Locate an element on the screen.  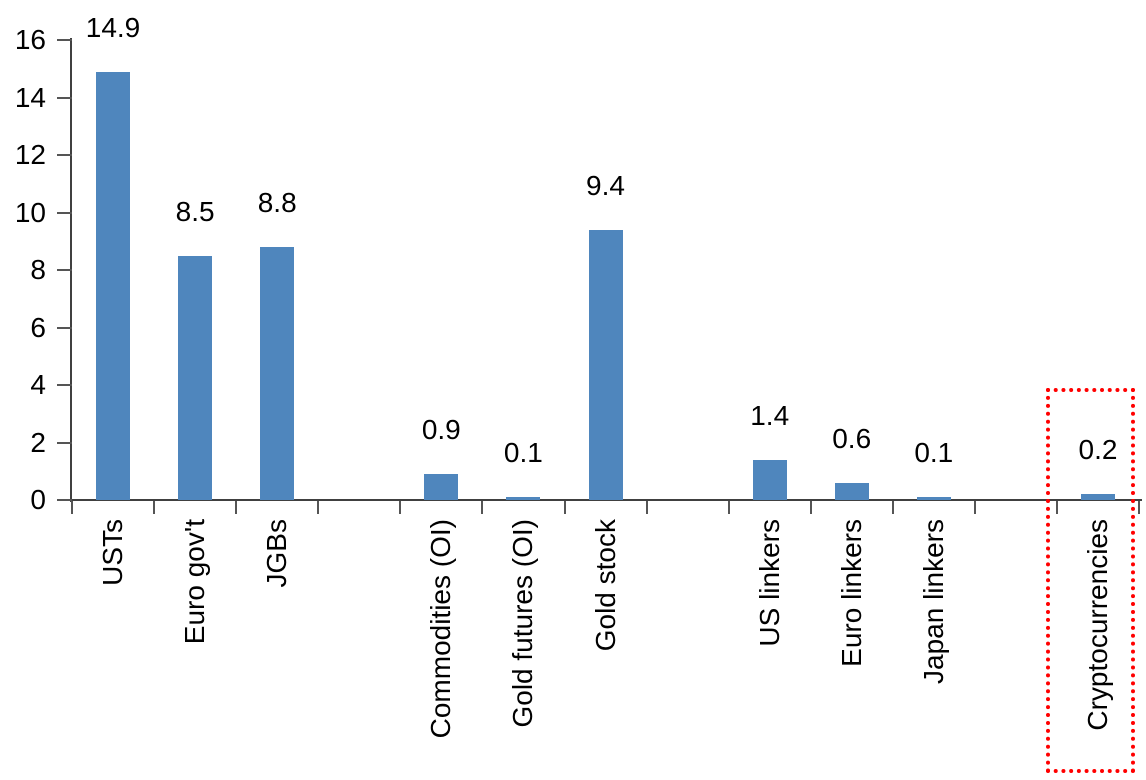
cryptocurrencies-highlight-box is located at coordinates (1090, 580).